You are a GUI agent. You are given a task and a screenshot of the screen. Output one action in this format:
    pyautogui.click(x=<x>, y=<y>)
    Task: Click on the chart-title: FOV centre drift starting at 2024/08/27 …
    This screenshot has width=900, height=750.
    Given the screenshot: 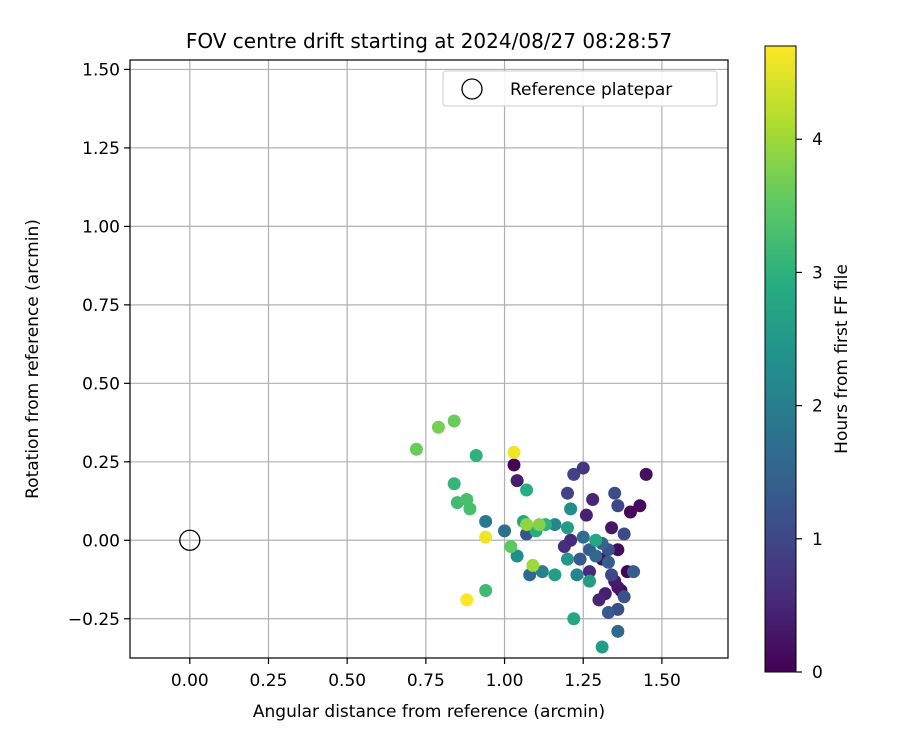 What is the action you would take?
    pyautogui.click(x=429, y=41)
    